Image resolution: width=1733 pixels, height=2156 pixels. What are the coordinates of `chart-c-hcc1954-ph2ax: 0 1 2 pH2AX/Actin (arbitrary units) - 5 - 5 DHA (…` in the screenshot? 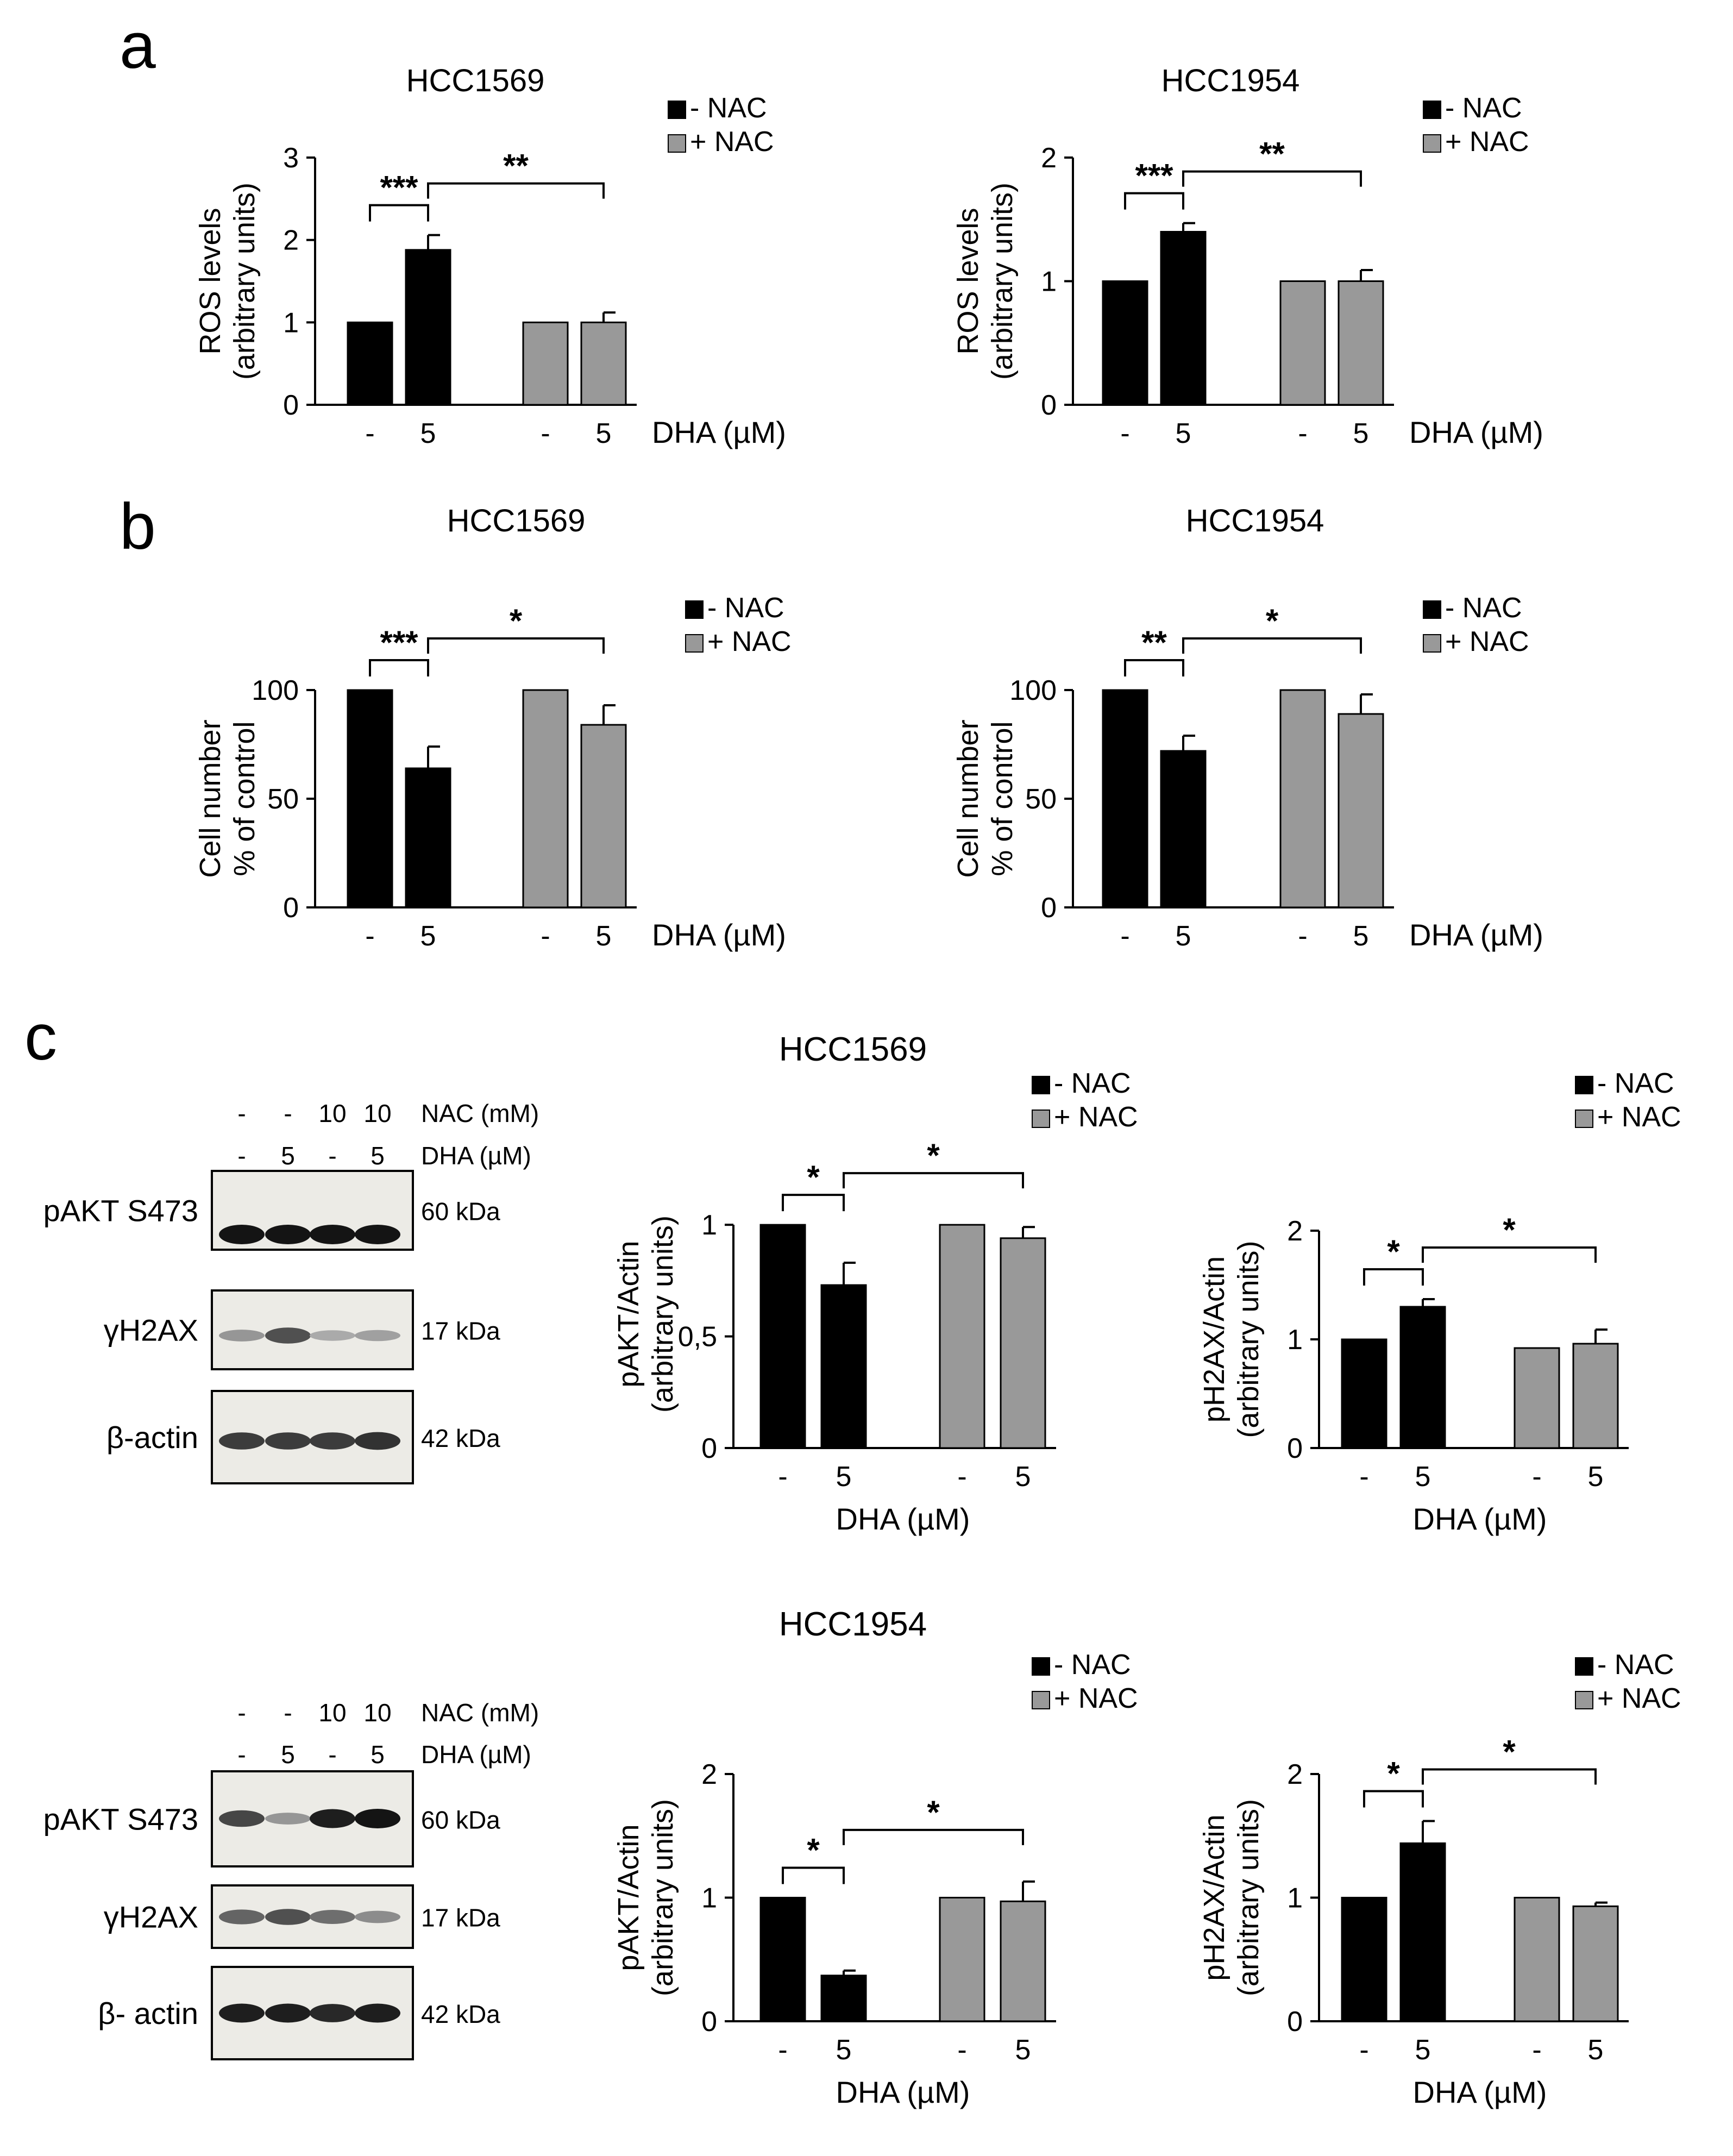 It's located at (1439, 1879).